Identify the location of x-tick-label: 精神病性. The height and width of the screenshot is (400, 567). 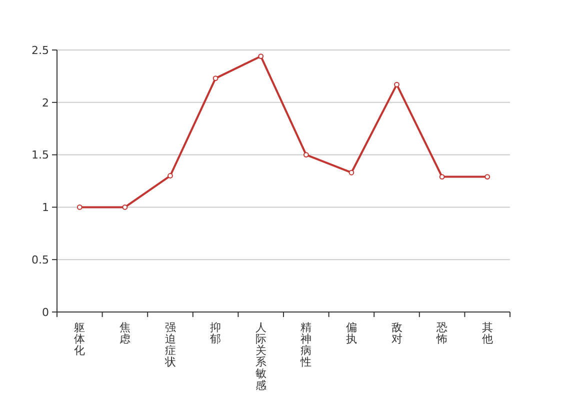
(306, 345).